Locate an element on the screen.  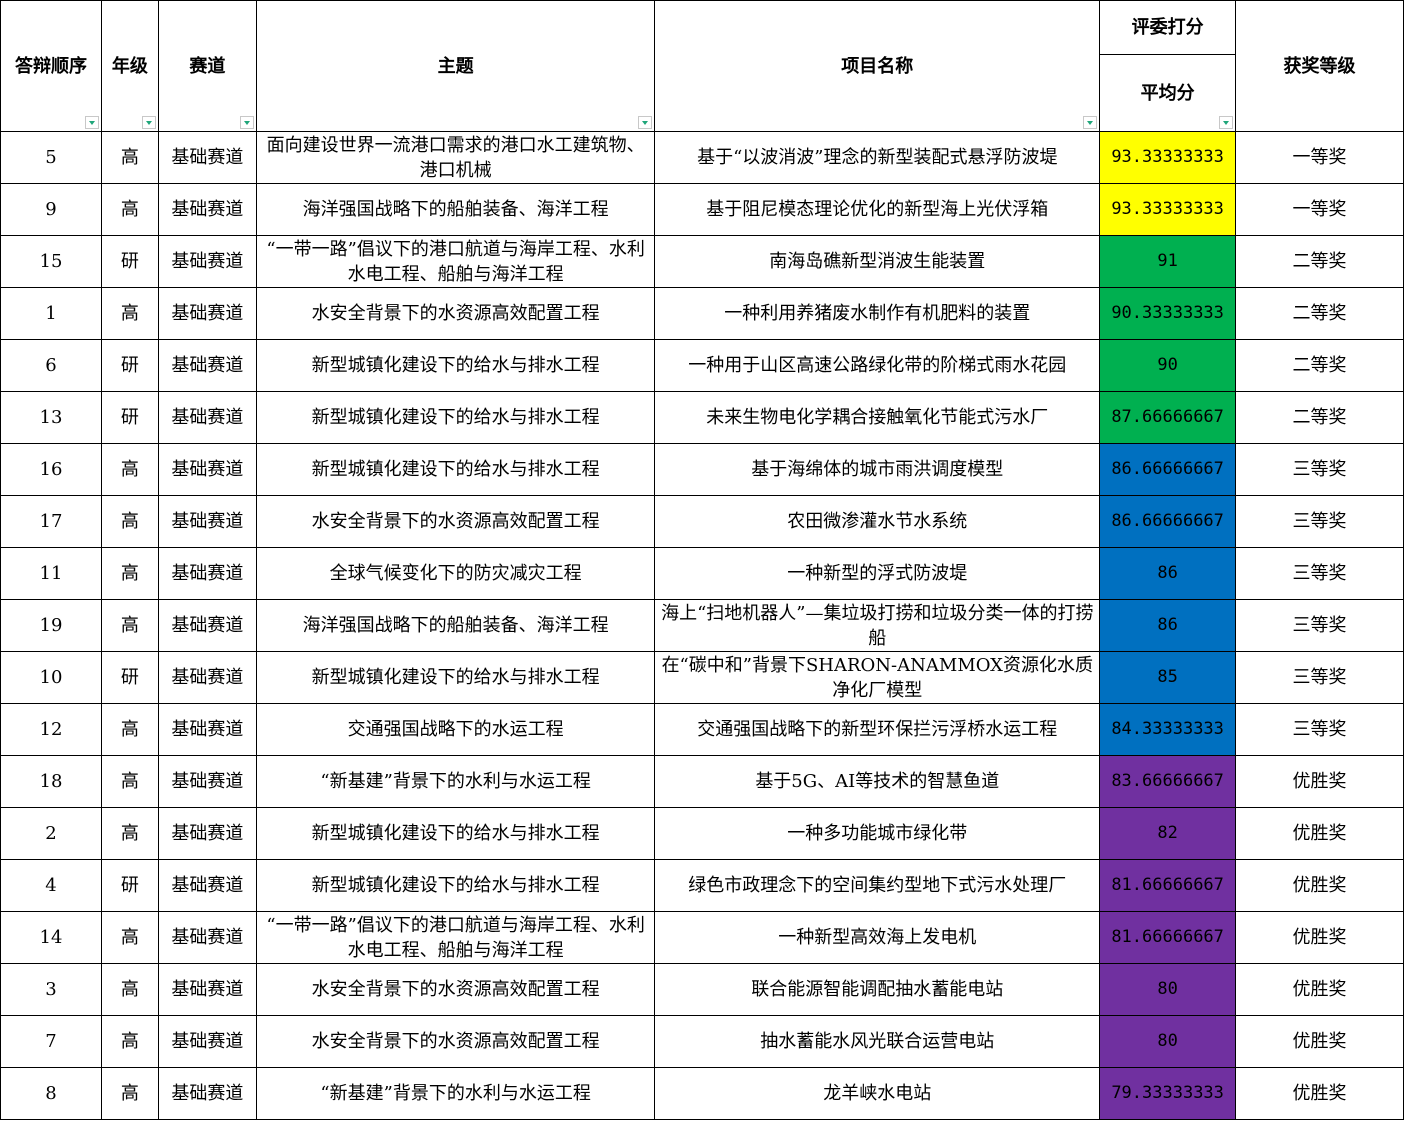
cell-project: 农田微渗灌水节水系统 is located at coordinates (877, 521).